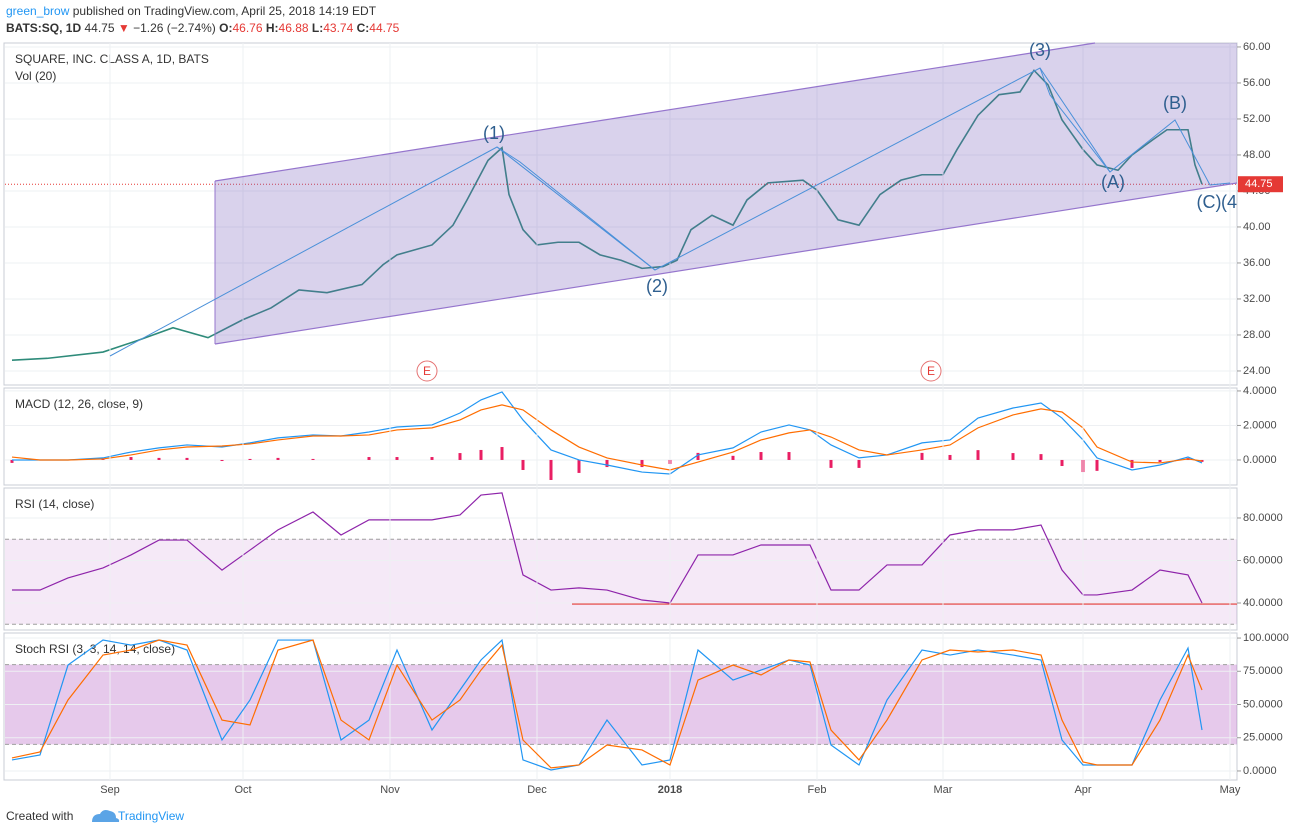 Image resolution: width=1303 pixels, height=835 pixels. Describe the element at coordinates (248, 28) in the screenshot. I see `o-value: 46.76` at that location.